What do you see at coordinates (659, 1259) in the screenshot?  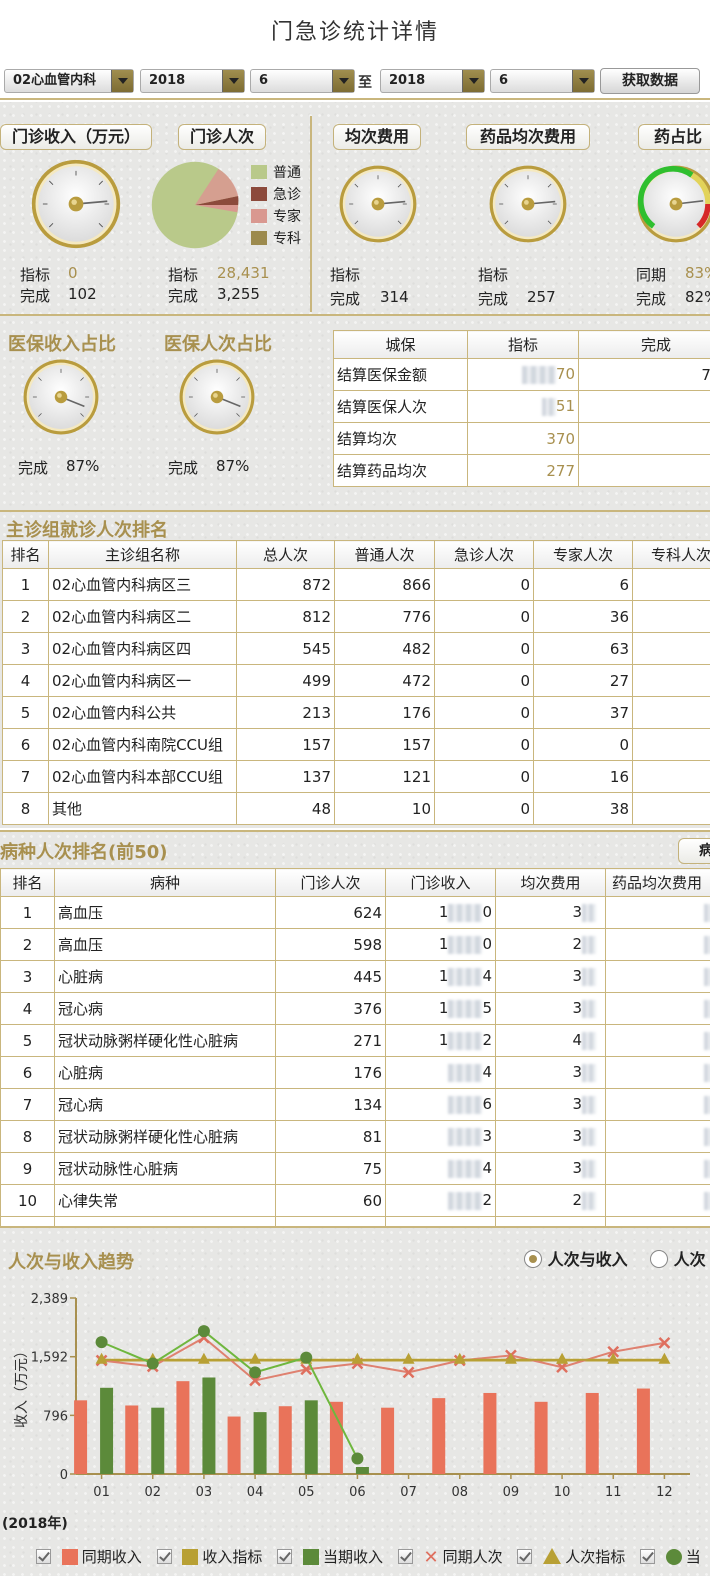 I see `radio-unselected-icon` at bounding box center [659, 1259].